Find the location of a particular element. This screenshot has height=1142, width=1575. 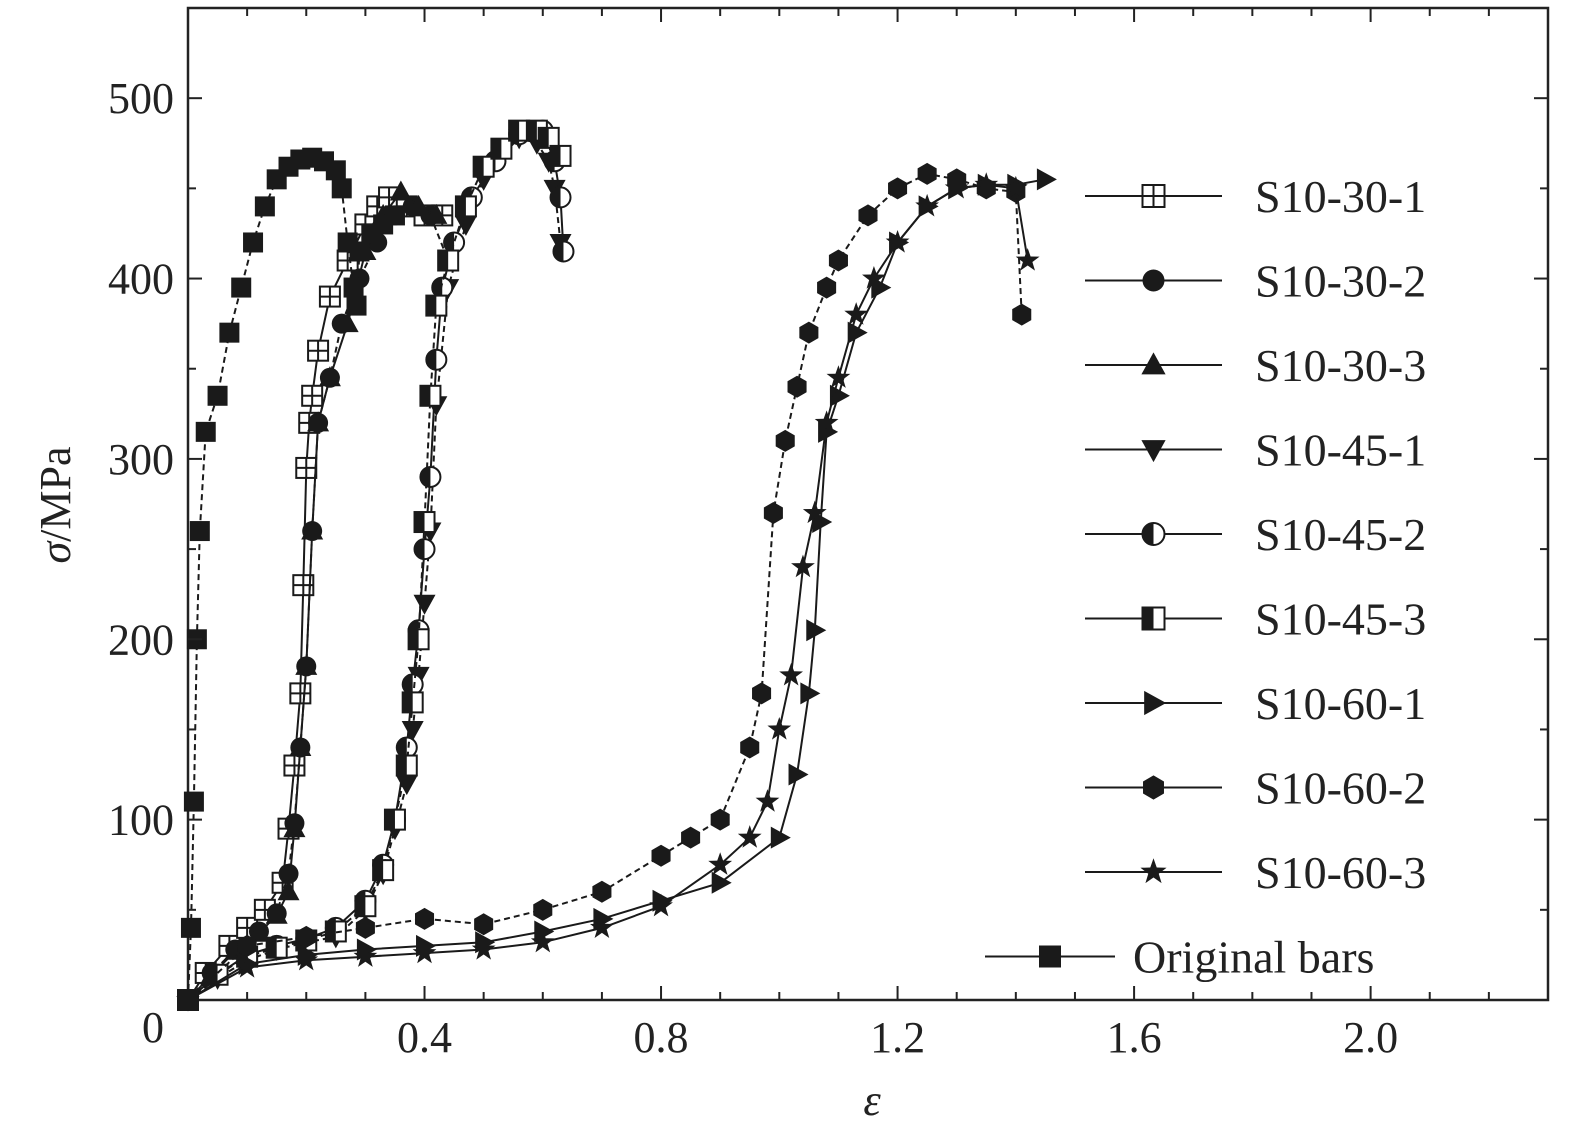

series-Original bars is located at coordinates (291, 578).